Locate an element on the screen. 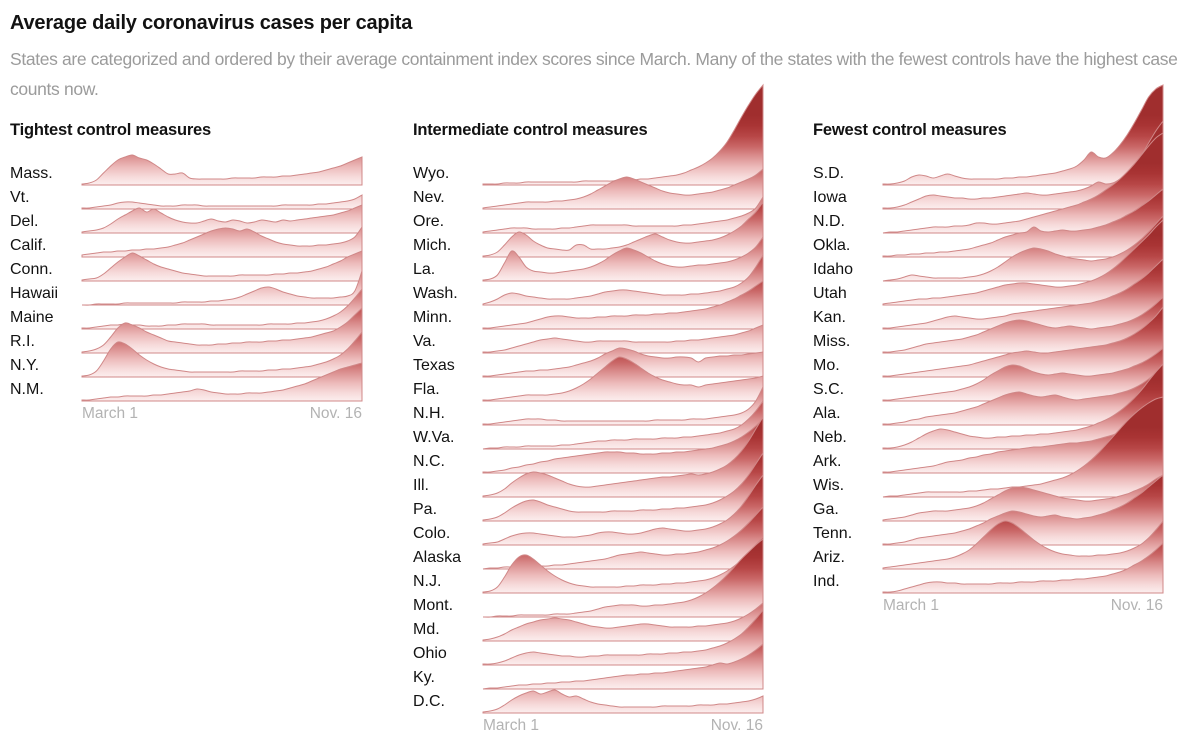  state-label: Iowa is located at coordinates (830, 197).